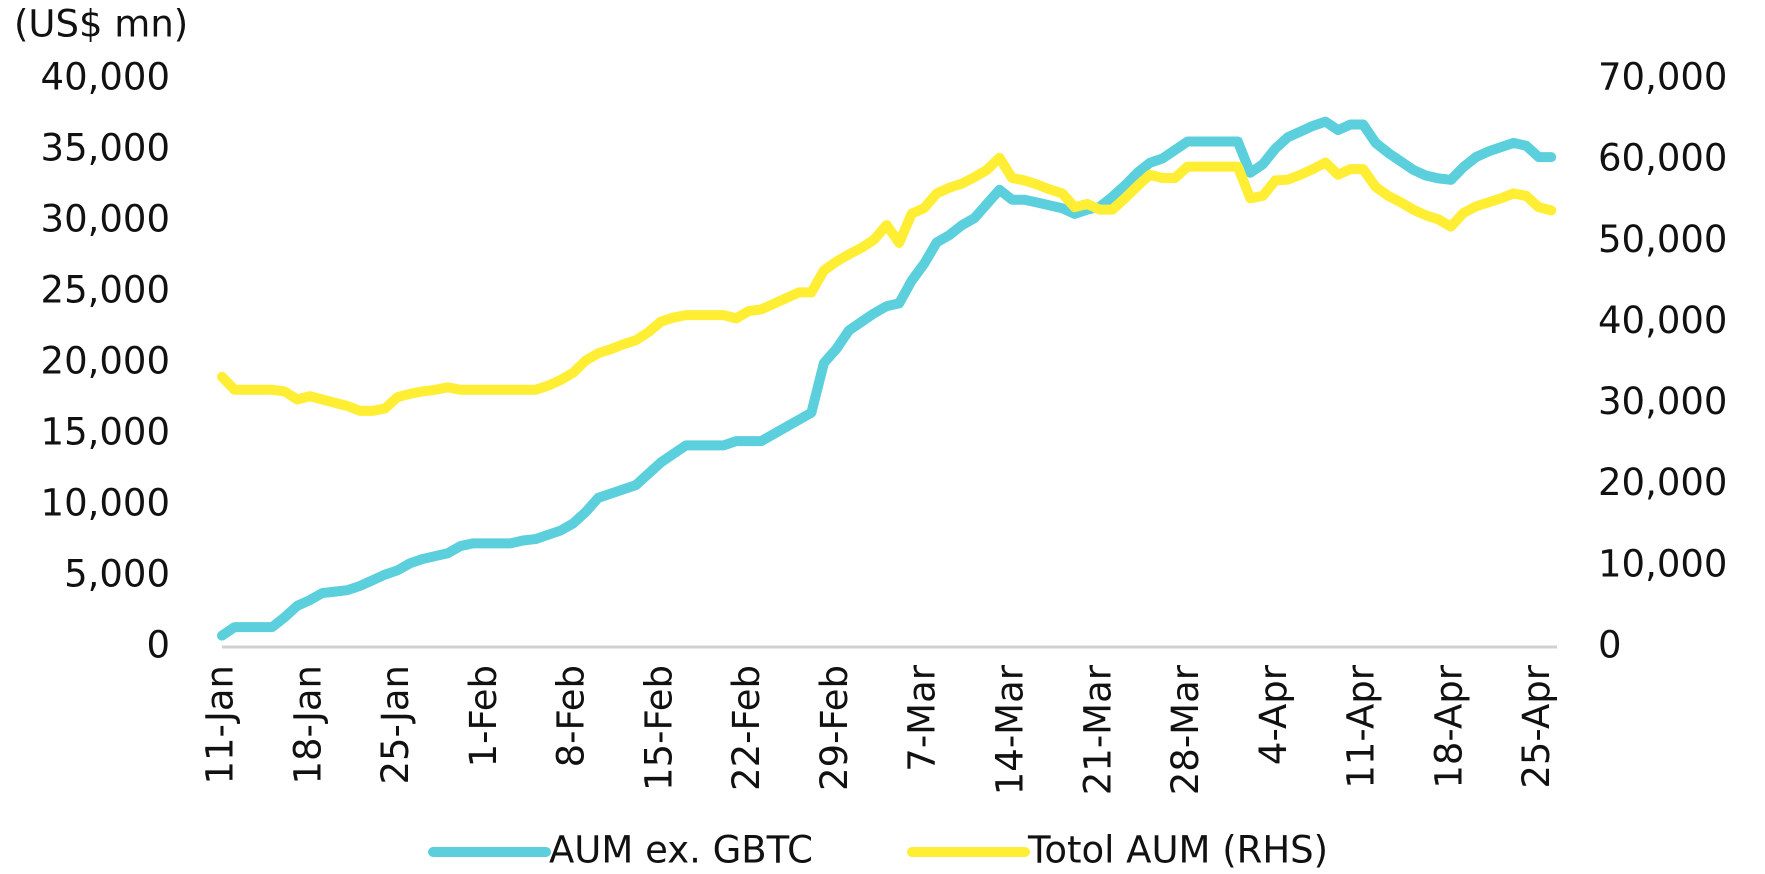  Describe the element at coordinates (1010, 729) in the screenshot. I see `x-tick-label: 14-Mar` at that location.